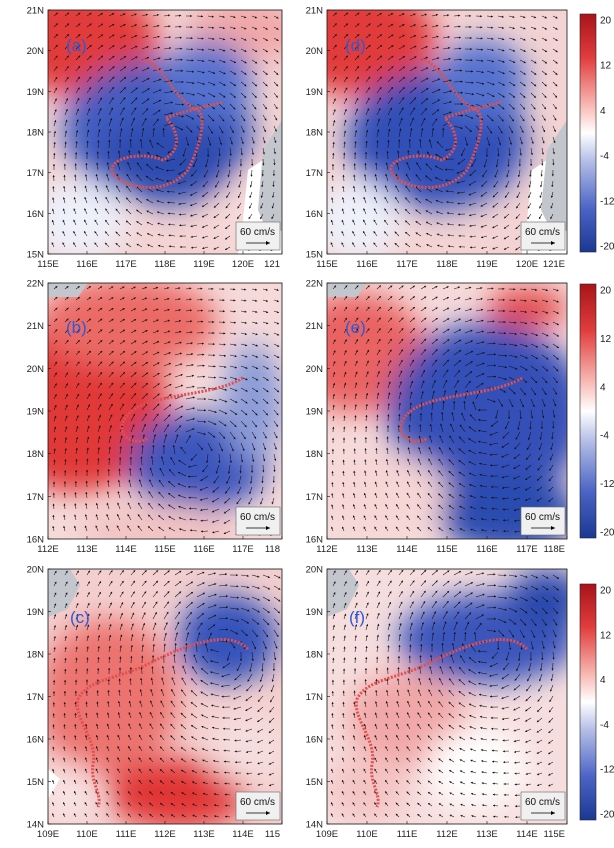 This screenshot has width=614, height=848. What do you see at coordinates (447, 411) in the screenshot?
I see `panel-e: 60 cm/s (e)` at bounding box center [447, 411].